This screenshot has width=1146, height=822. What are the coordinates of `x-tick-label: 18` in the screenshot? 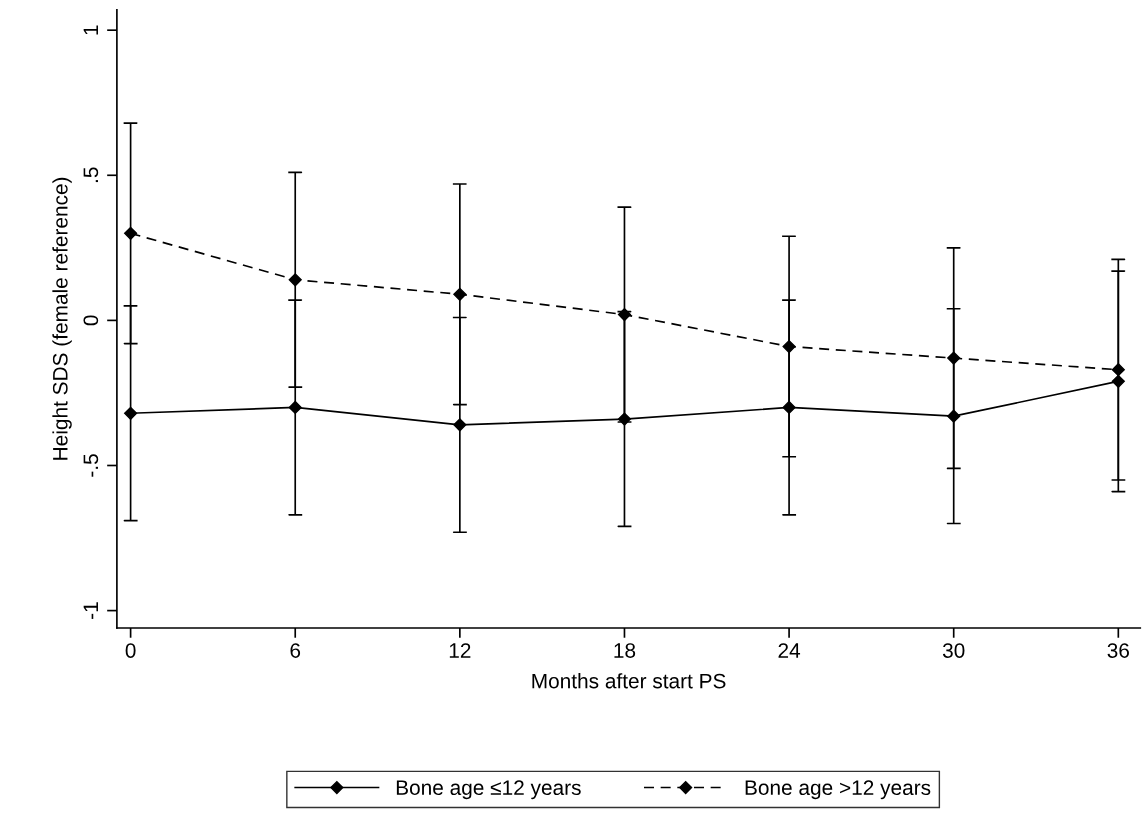 It's located at (625, 650).